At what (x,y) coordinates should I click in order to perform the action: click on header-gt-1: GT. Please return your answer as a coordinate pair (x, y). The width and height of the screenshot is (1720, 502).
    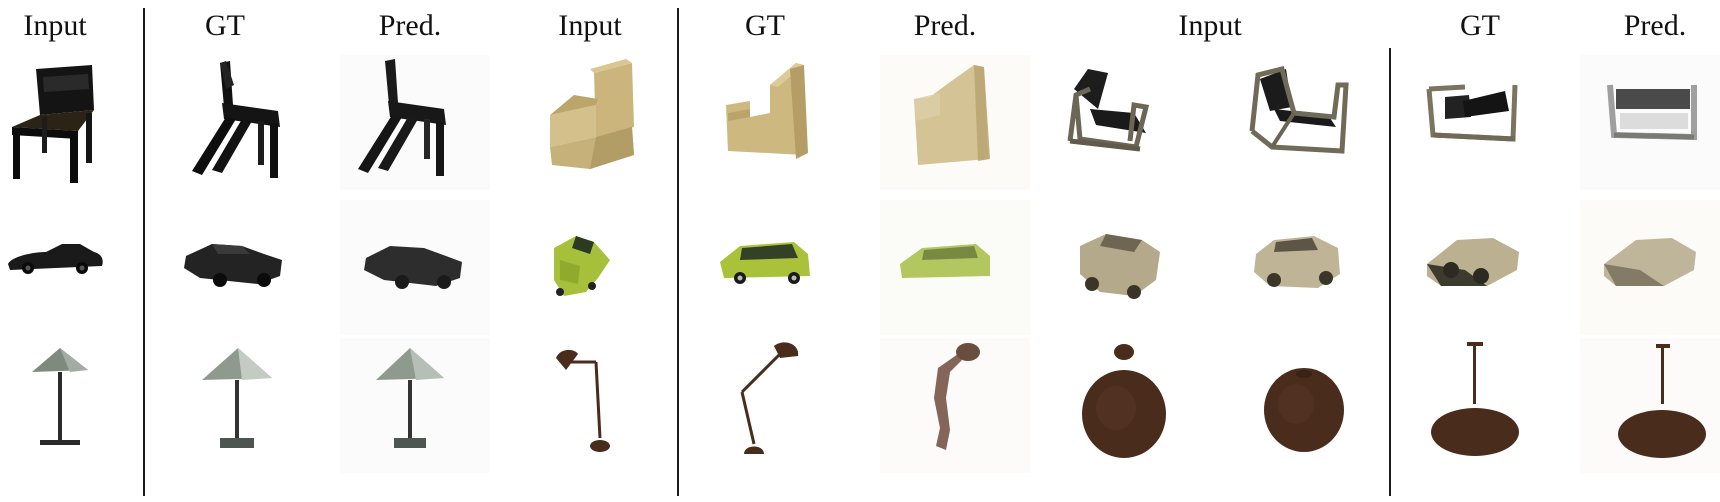
    Looking at the image, I should click on (225, 25).